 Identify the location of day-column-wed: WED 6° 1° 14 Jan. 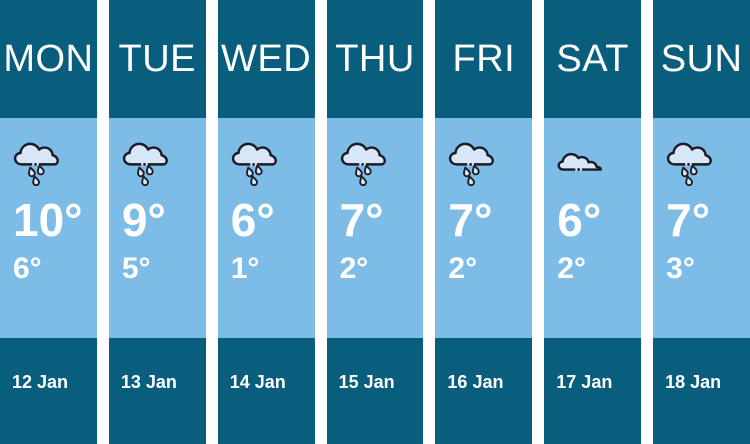
(266, 222).